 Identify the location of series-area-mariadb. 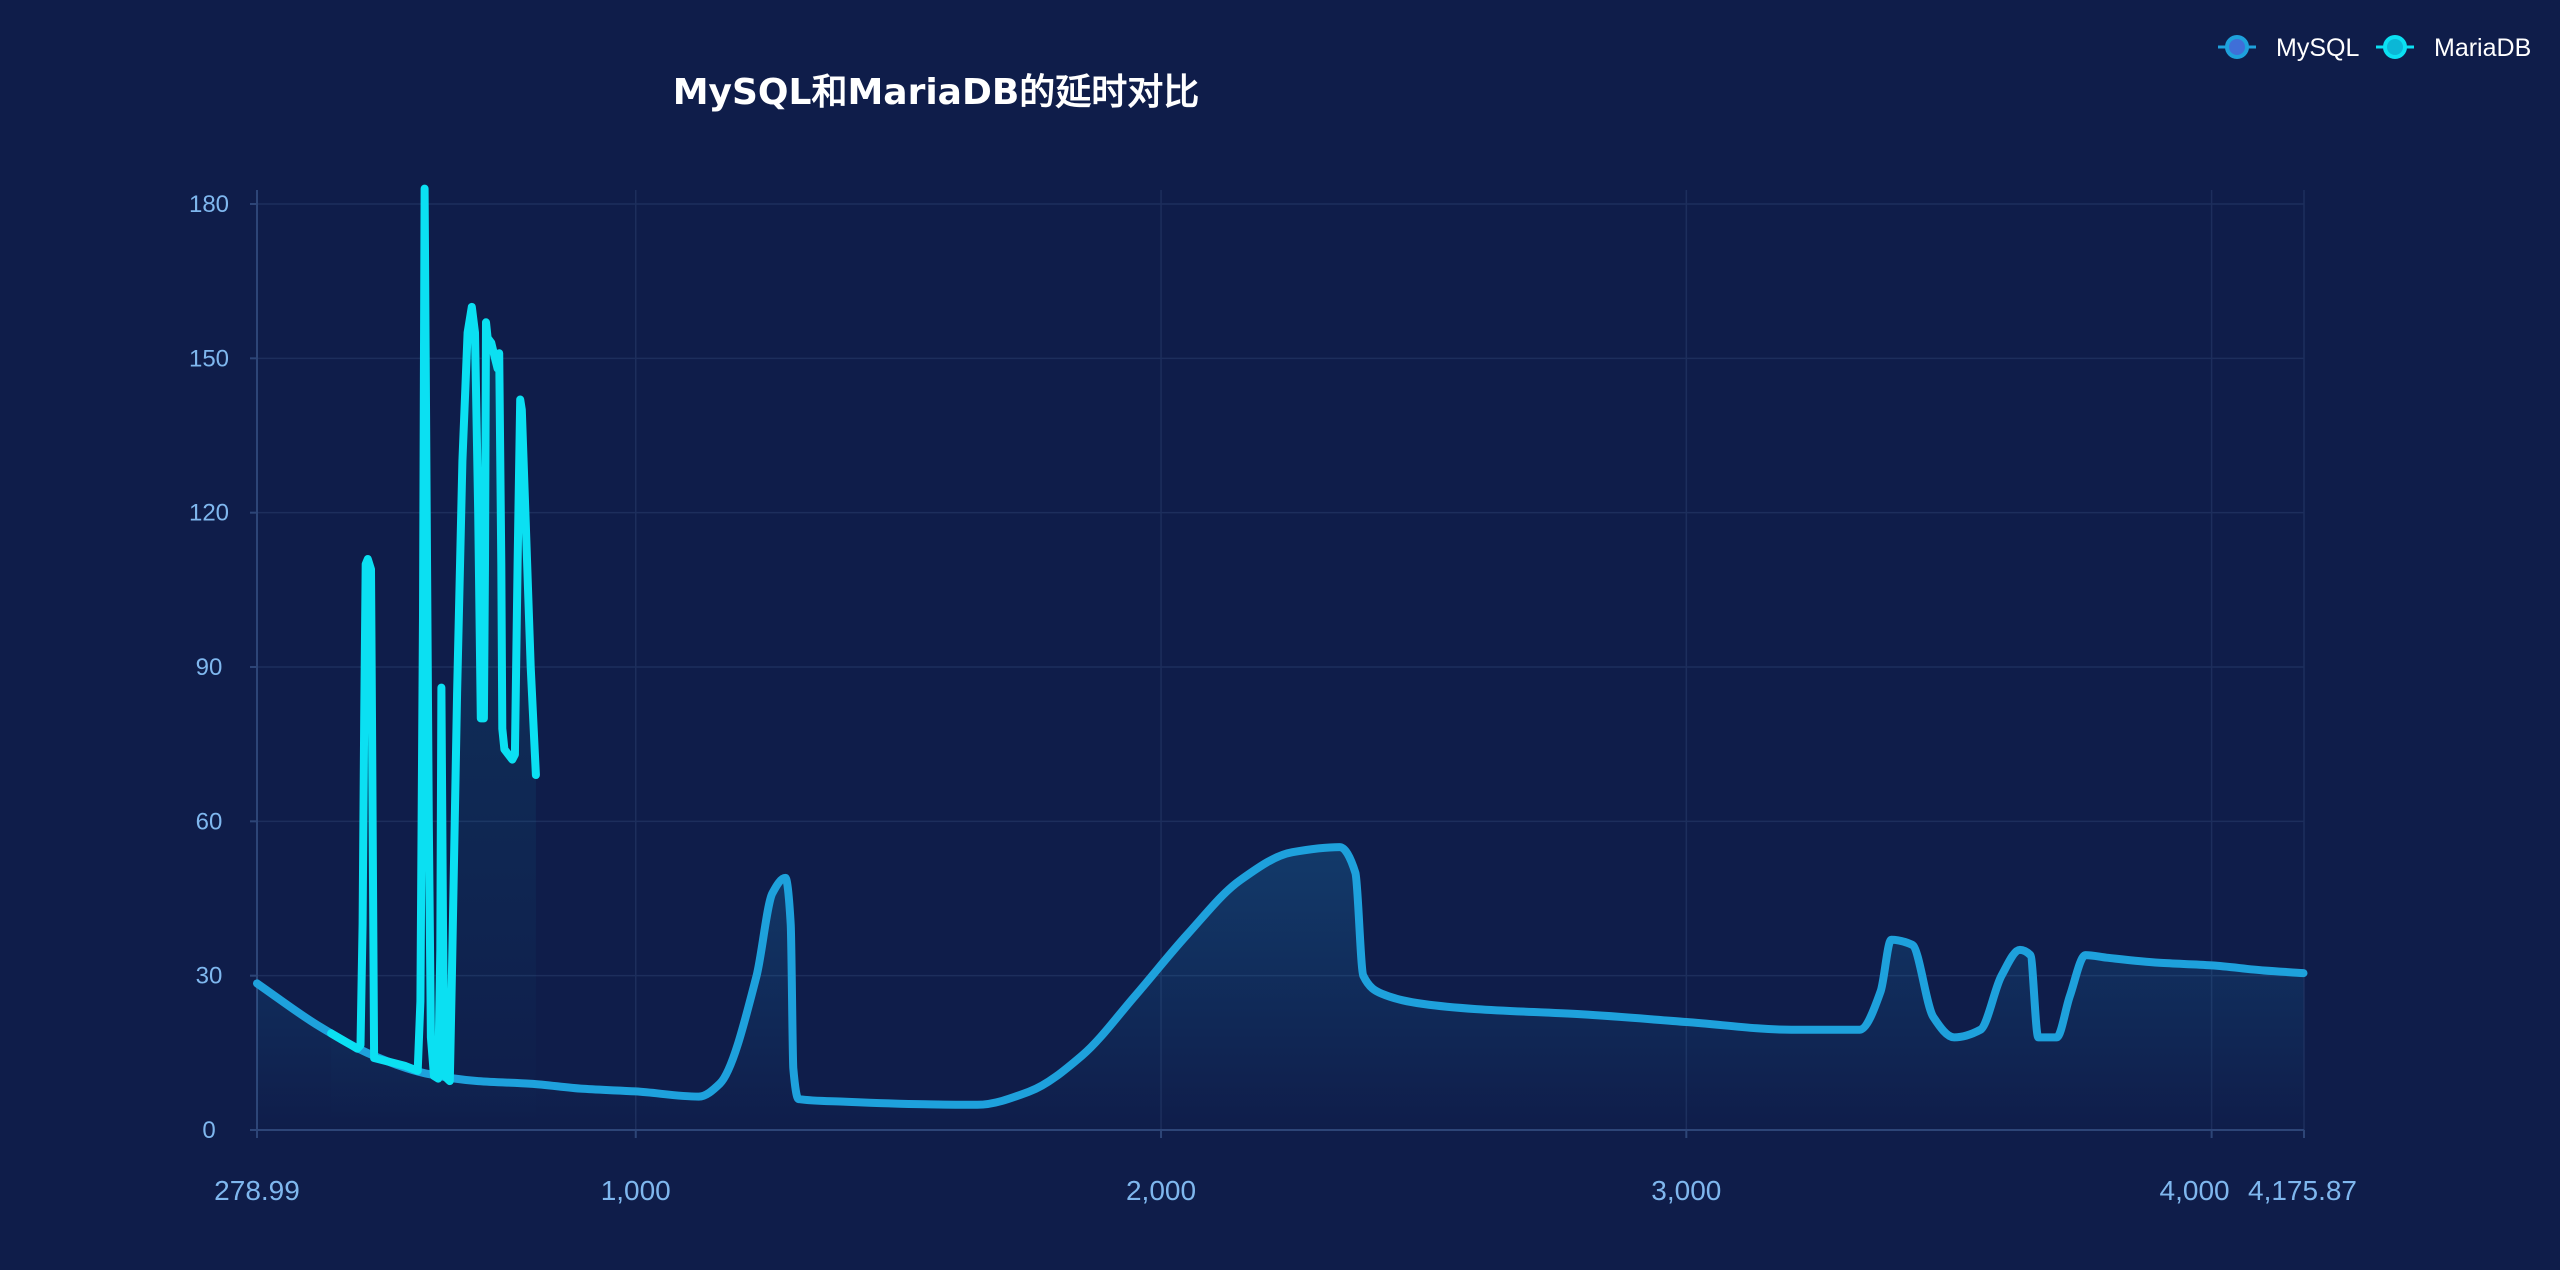
(433, 659).